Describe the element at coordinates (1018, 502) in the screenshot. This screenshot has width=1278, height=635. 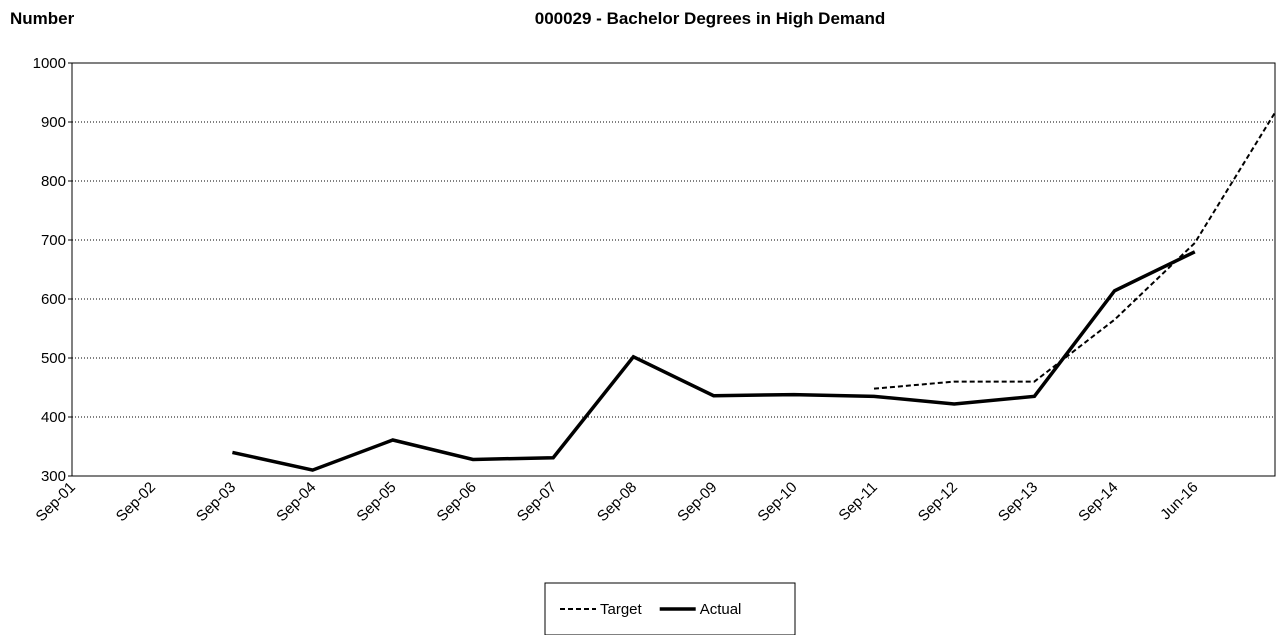
I see `x-tick-label: Sep-13` at that location.